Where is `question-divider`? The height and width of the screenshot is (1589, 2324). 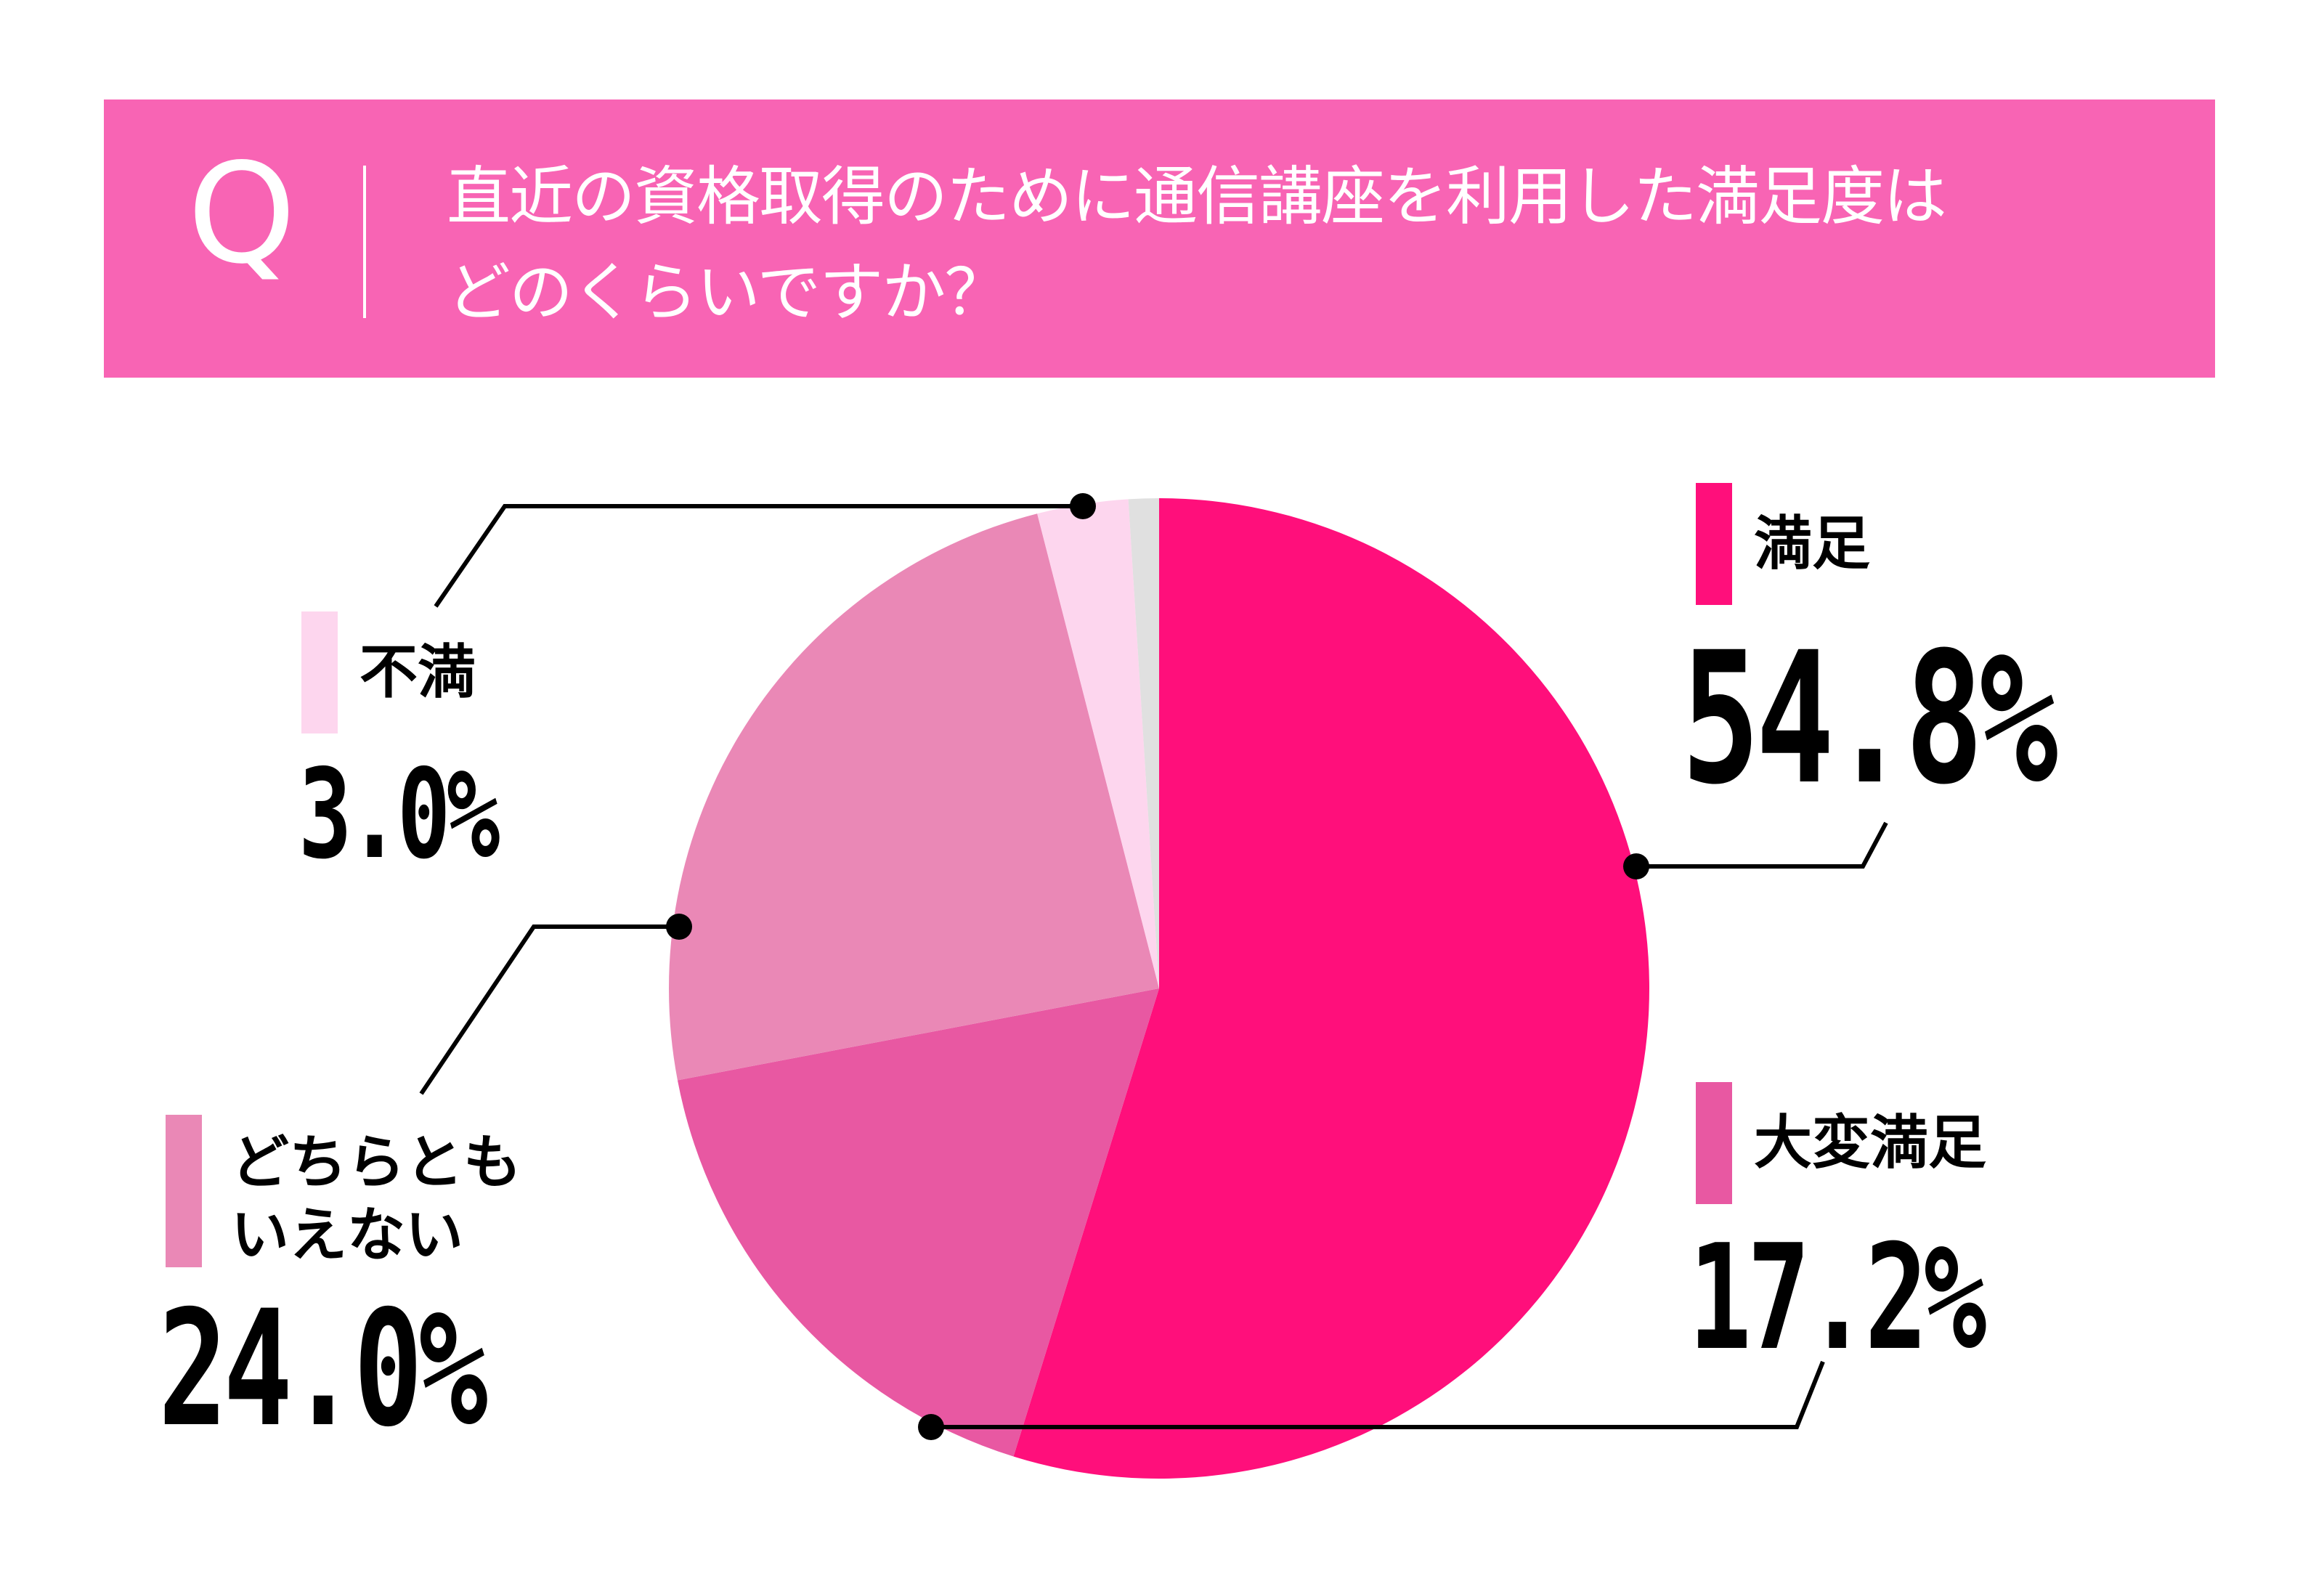
question-divider is located at coordinates (364, 242).